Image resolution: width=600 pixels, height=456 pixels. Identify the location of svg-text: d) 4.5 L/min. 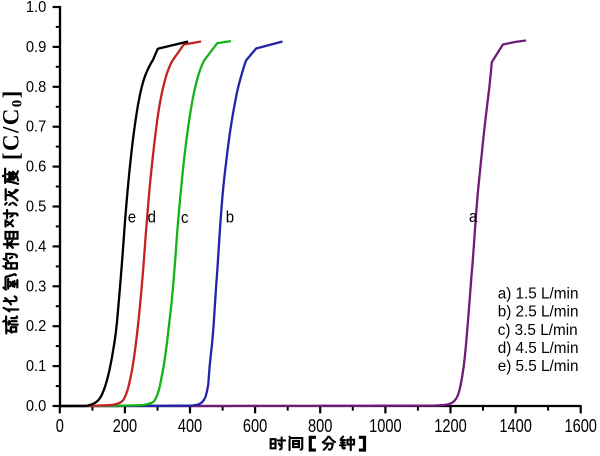
(538, 348).